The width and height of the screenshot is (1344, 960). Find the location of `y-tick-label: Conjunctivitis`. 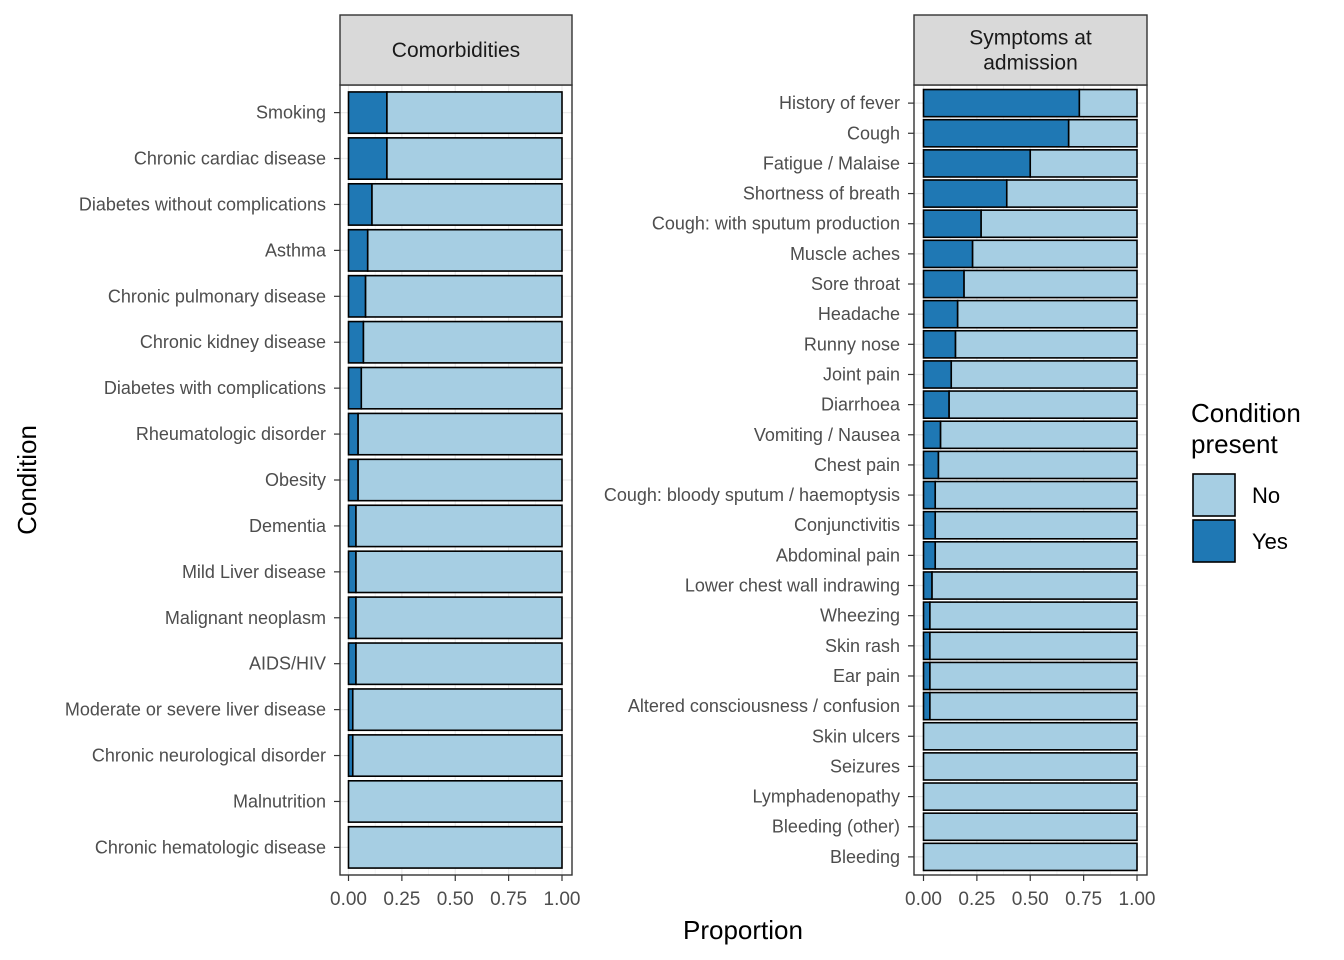

y-tick-label: Conjunctivitis is located at coordinates (847, 525).